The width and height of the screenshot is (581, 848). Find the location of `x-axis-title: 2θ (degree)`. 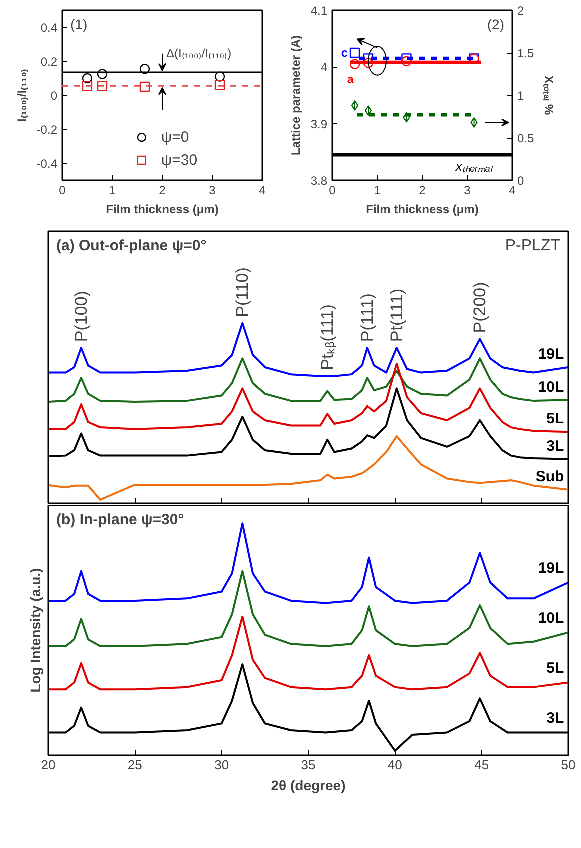

x-axis-title: 2θ (degree) is located at coordinates (308, 786).